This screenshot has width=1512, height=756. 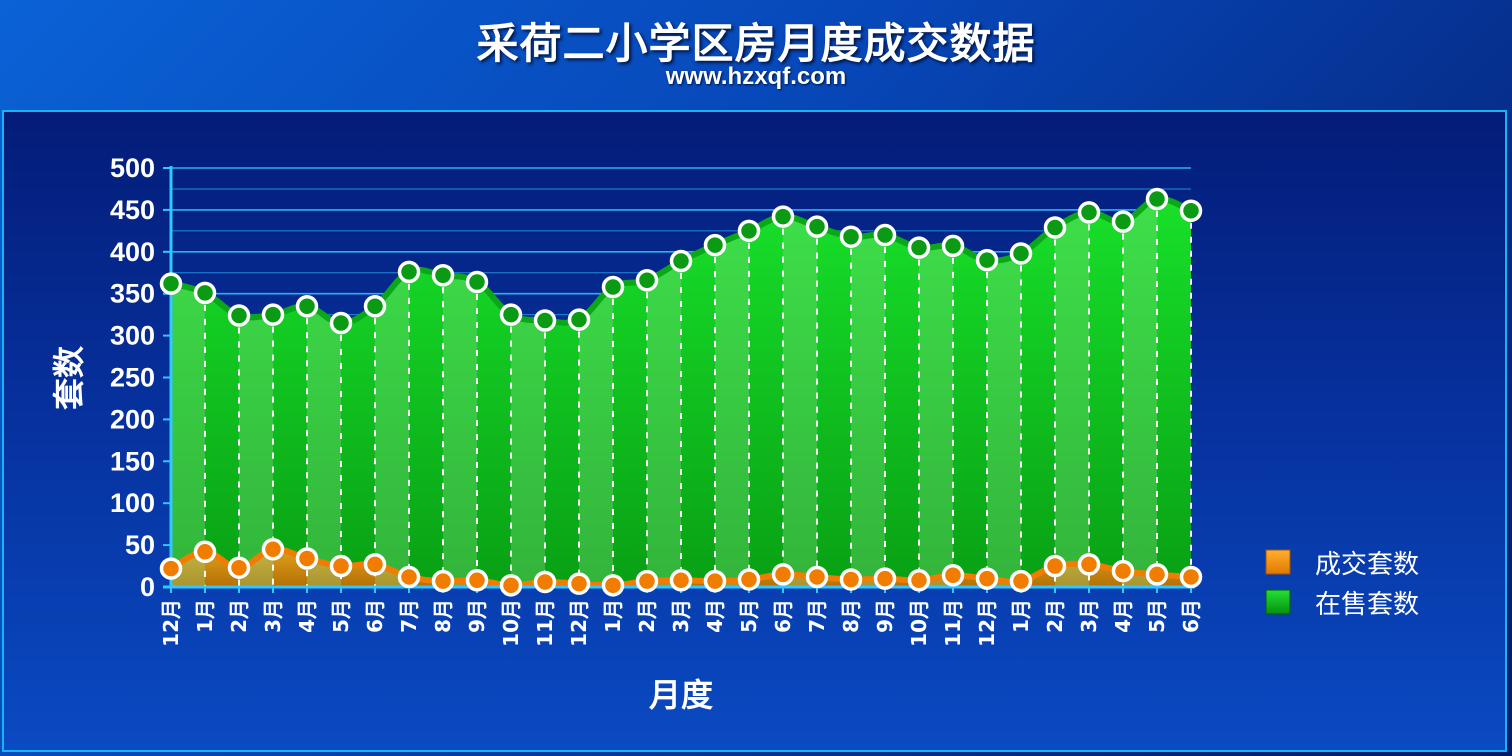 I want to click on y-tick-label: 250, so click(x=132, y=378).